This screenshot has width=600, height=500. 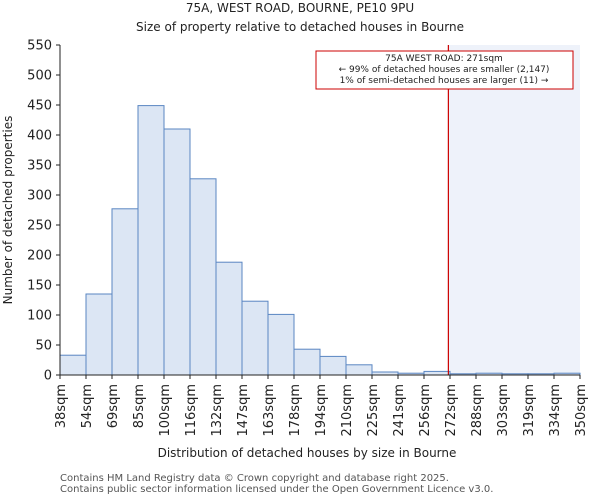 What do you see at coordinates (125, 292) in the screenshot?
I see `bar-69sqm` at bounding box center [125, 292].